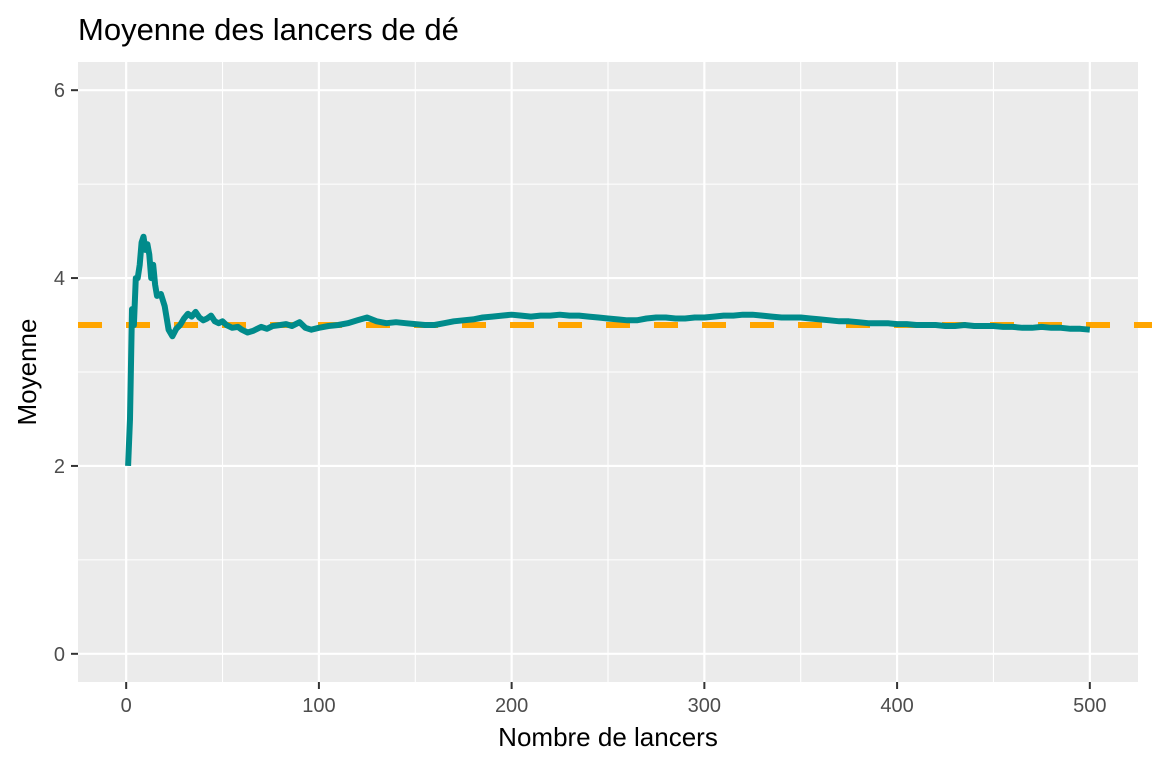  I want to click on x-tick-label: 500, so click(1089, 706).